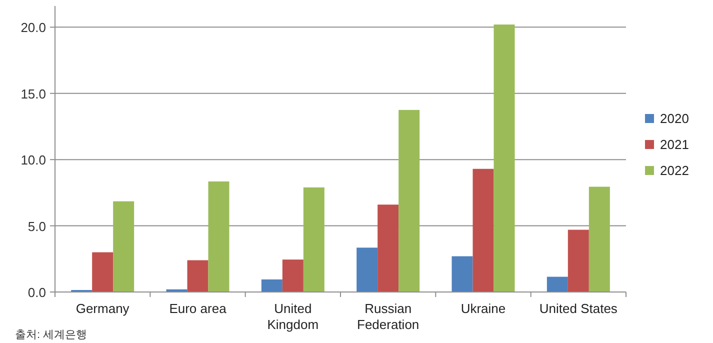  I want to click on x-tick-label: Euro area, so click(198, 308).